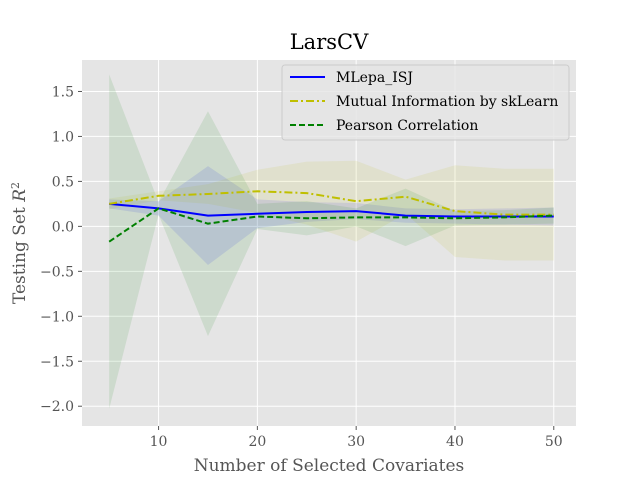  What do you see at coordinates (63, 137) in the screenshot?
I see `y-tick-label: 1.0` at bounding box center [63, 137].